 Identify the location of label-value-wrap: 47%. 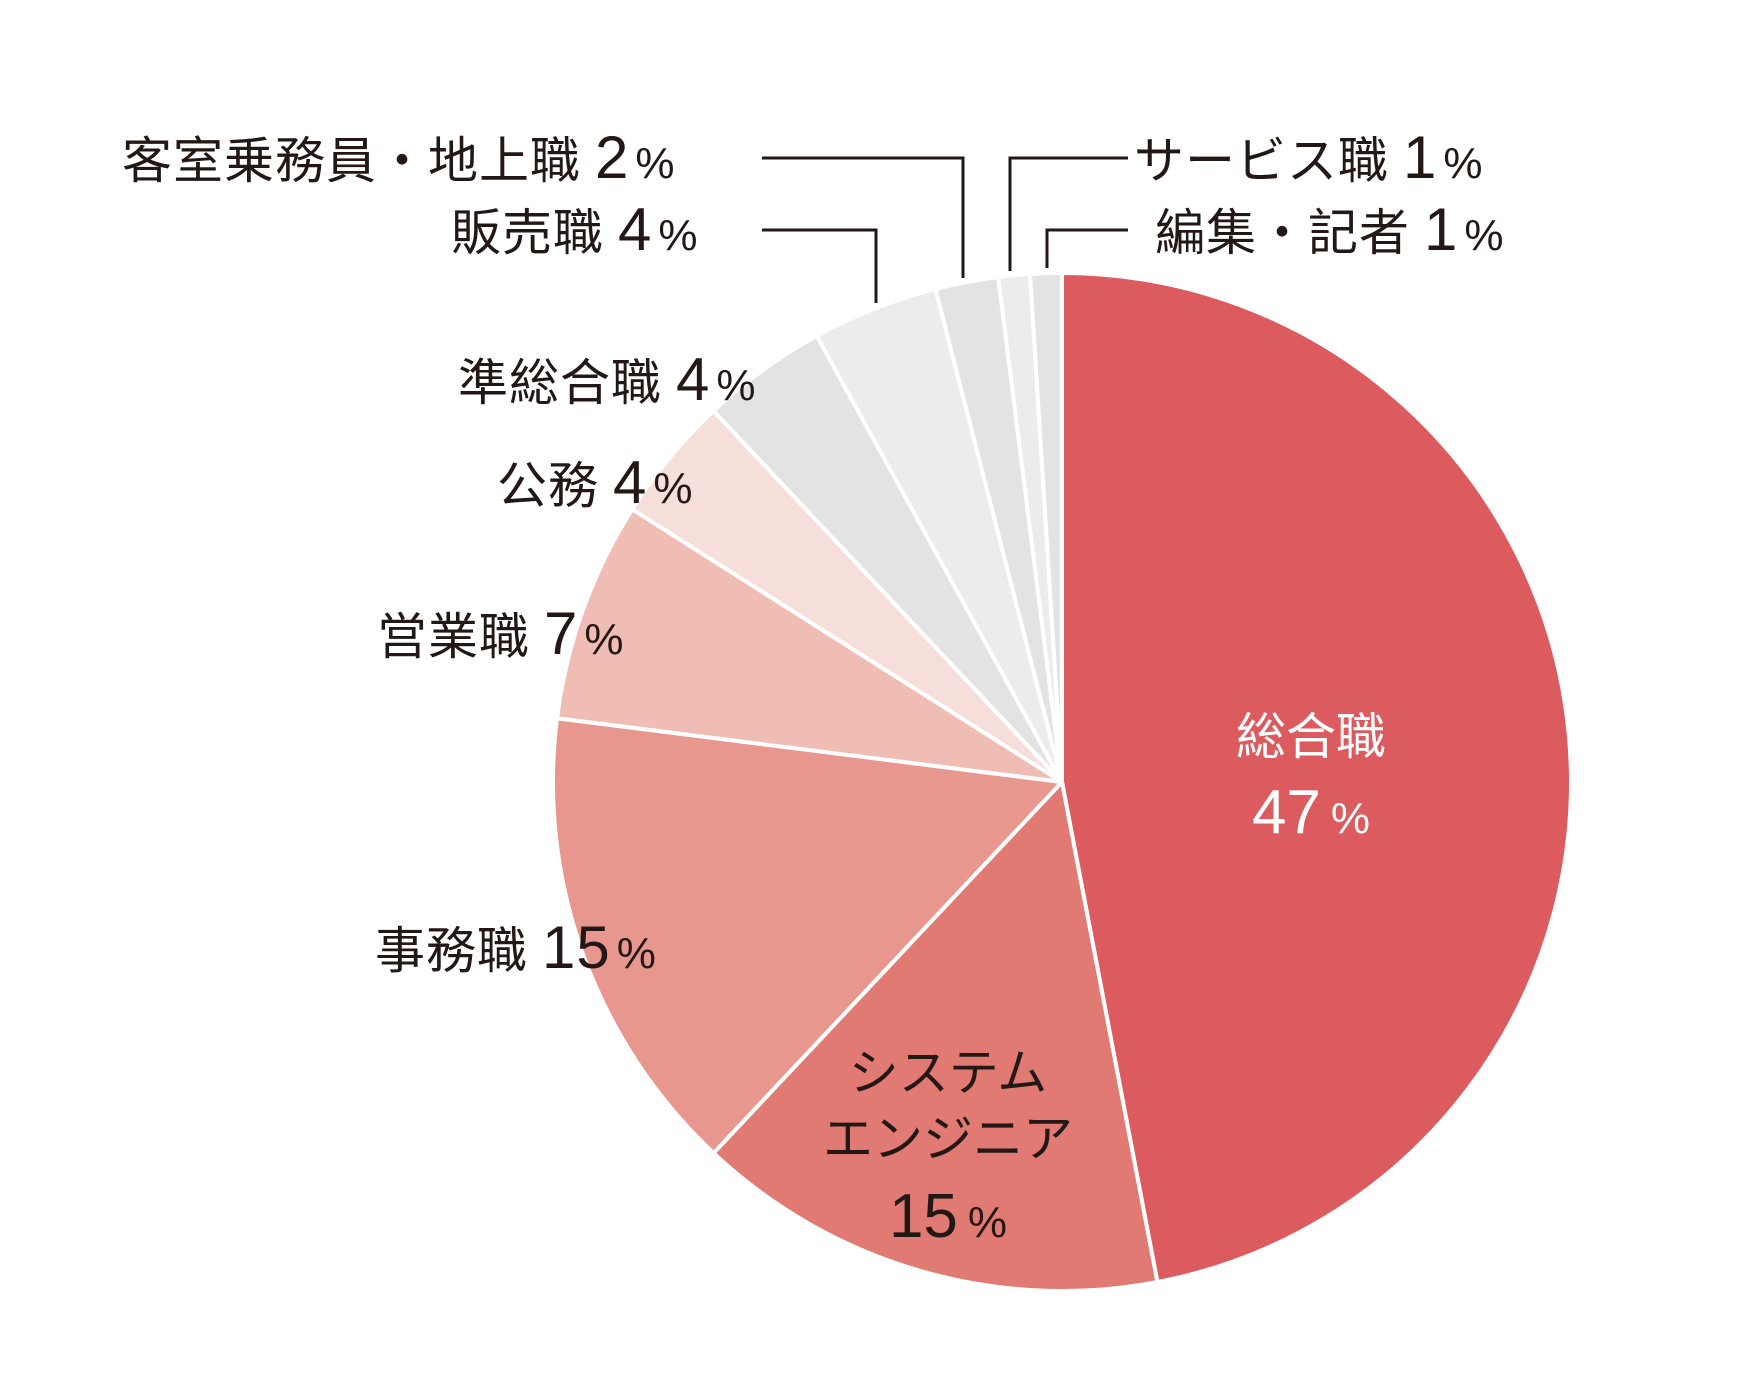
(1311, 813).